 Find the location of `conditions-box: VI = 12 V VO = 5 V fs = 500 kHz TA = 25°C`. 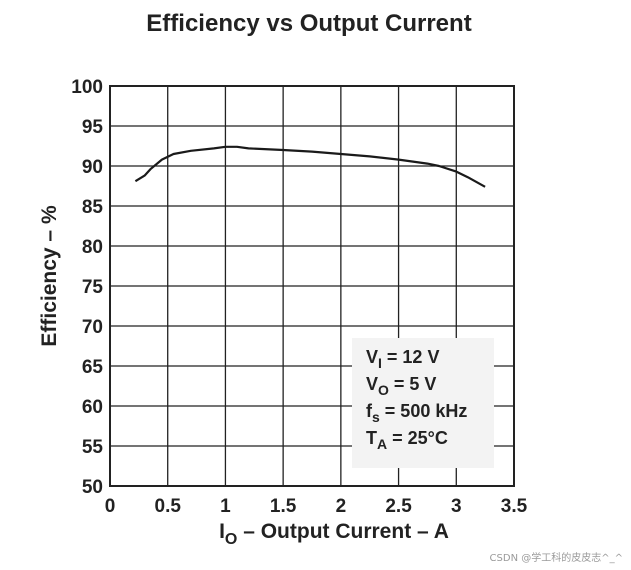

conditions-box: VI = 12 V VO = 5 V fs = 500 kHz TA = 25°C is located at coordinates (423, 403).